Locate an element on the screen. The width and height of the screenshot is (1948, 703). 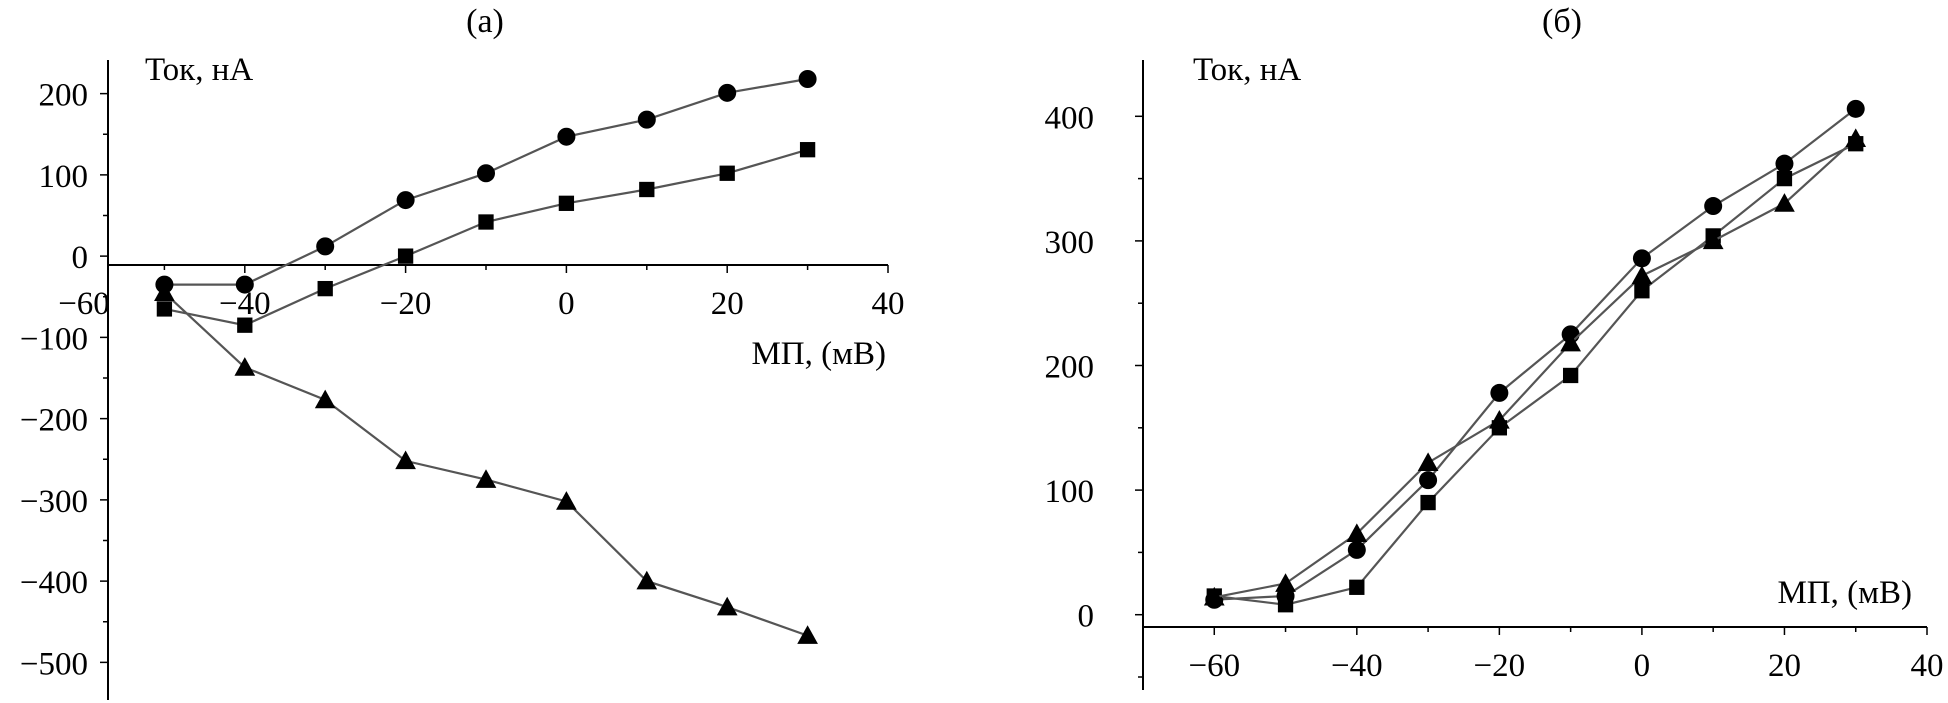
y-tick-label: 400 is located at coordinates (1070, 118).